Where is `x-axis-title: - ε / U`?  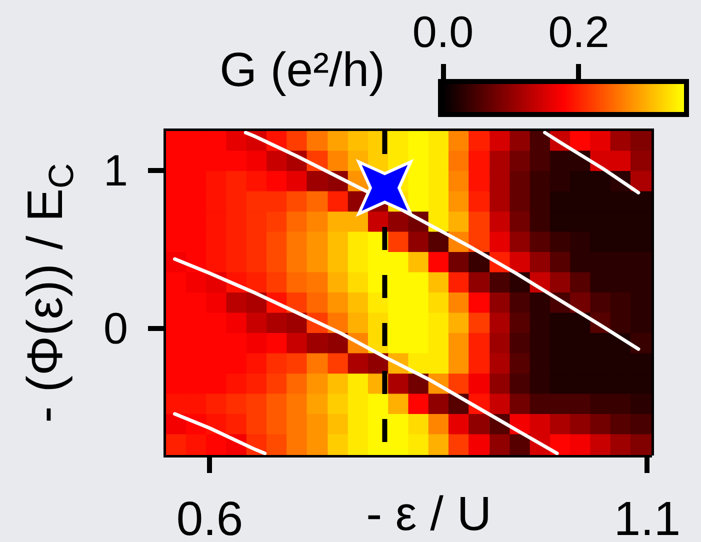
x-axis-title: - ε / U is located at coordinates (429, 514).